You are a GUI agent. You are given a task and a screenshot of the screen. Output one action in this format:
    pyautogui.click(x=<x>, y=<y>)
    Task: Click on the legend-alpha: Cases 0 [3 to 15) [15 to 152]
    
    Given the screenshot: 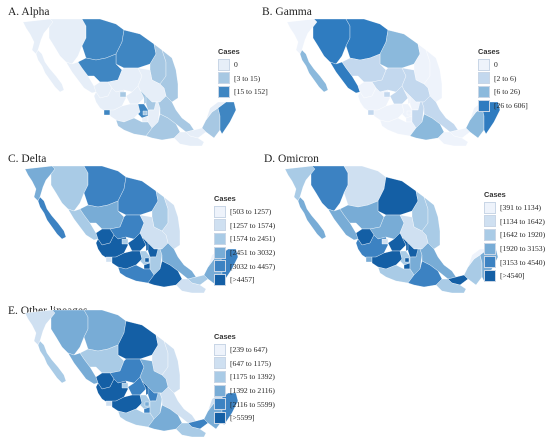 What is the action you would take?
    pyautogui.click(x=243, y=73)
    